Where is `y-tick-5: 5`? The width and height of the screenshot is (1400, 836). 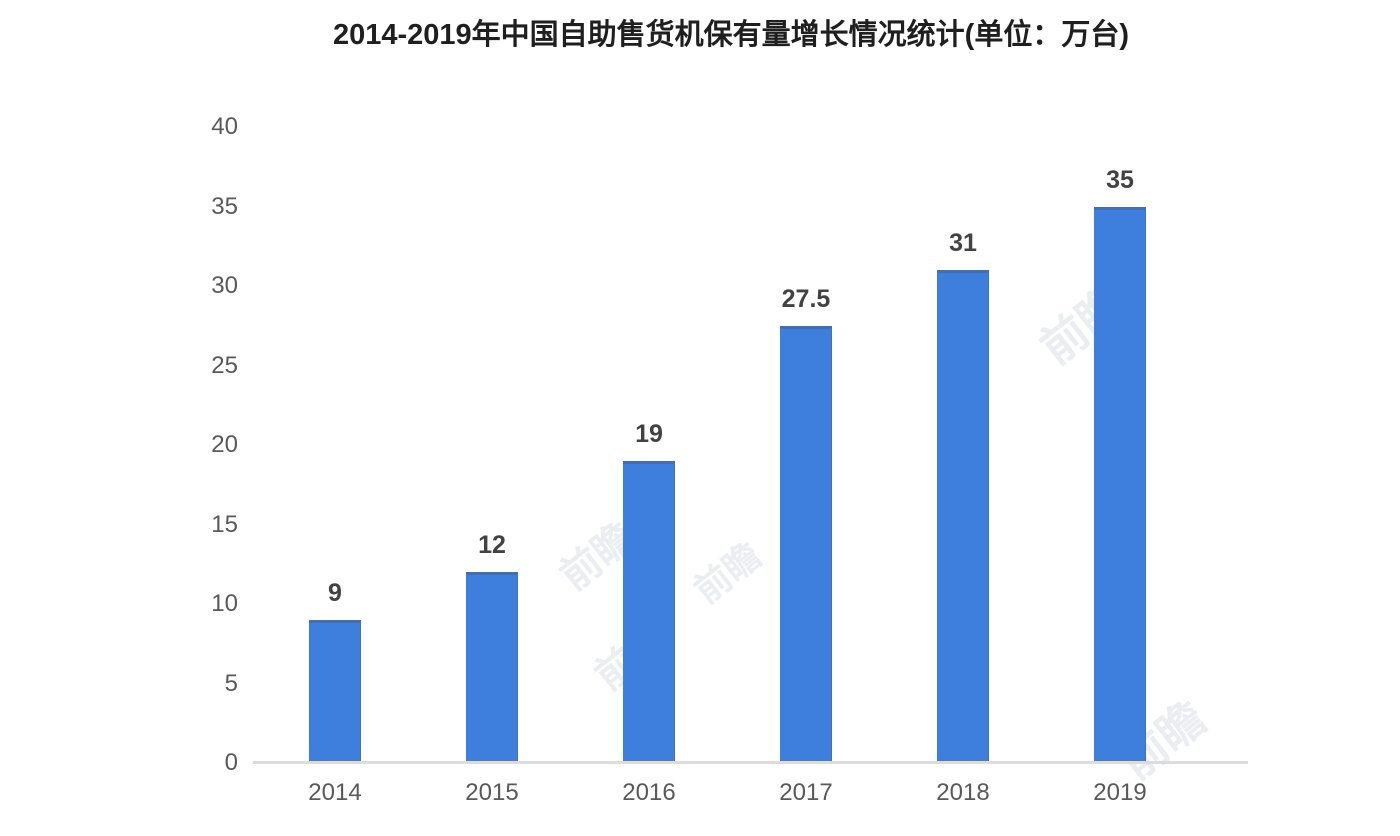 y-tick-5: 5 is located at coordinates (231, 683).